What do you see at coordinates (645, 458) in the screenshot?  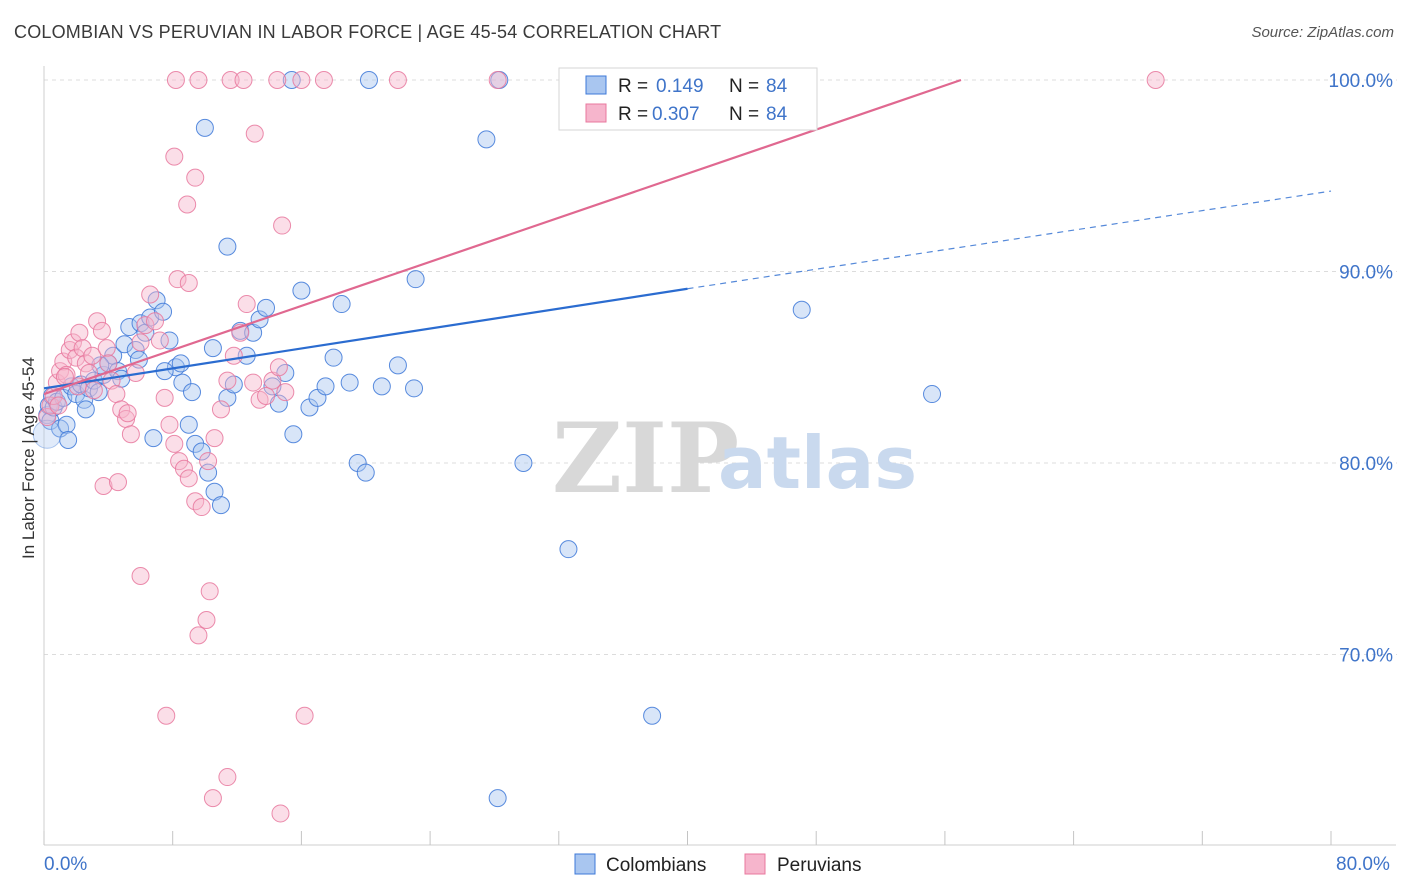 I see `watermark-zip: ZIP` at bounding box center [645, 458].